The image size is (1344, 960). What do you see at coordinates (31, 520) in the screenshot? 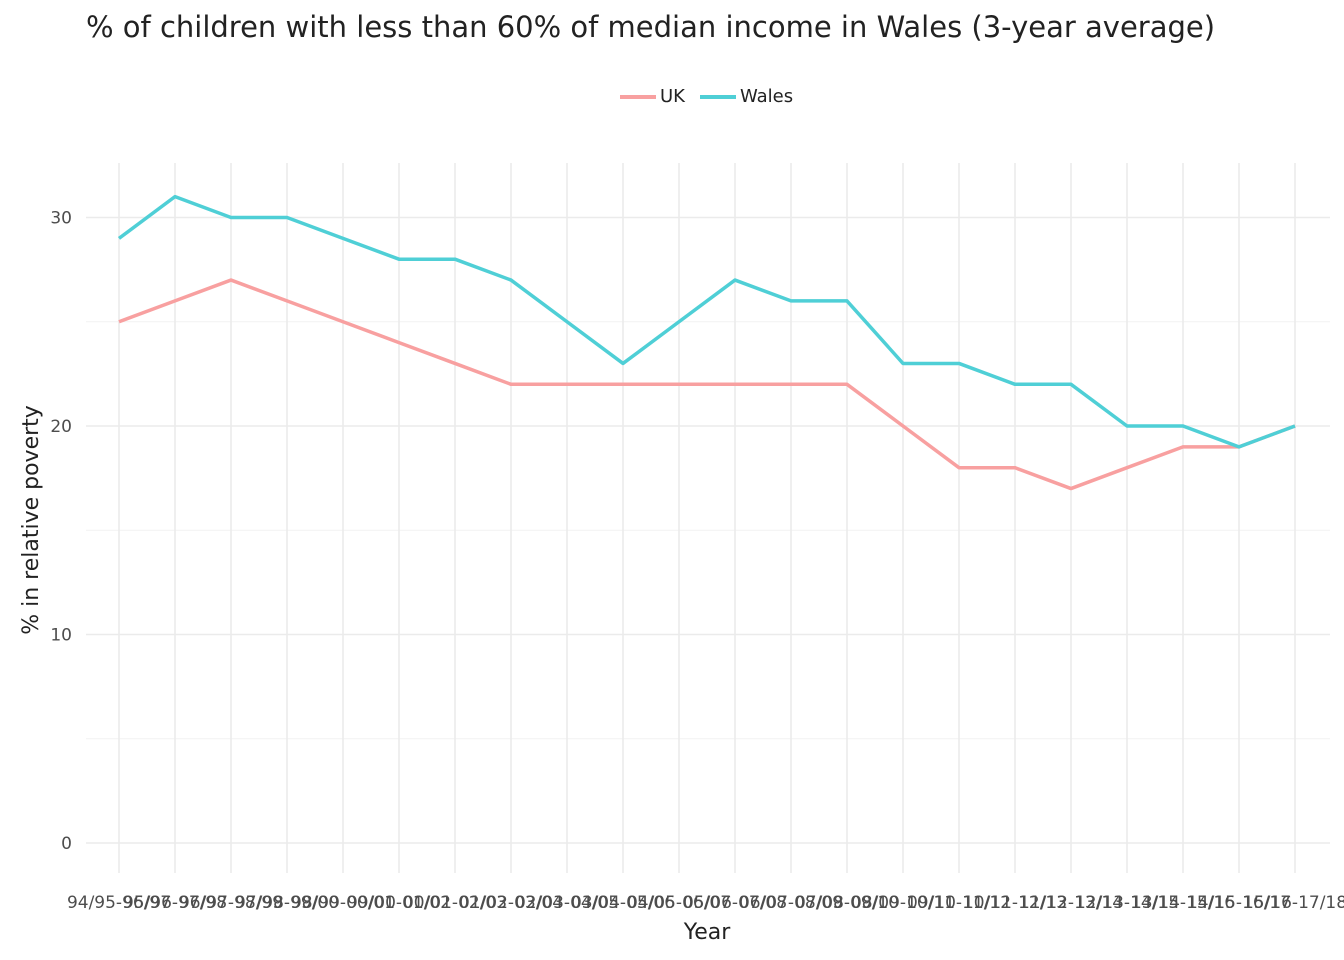
I see `y-axis-title: % in relative poverty` at bounding box center [31, 520].